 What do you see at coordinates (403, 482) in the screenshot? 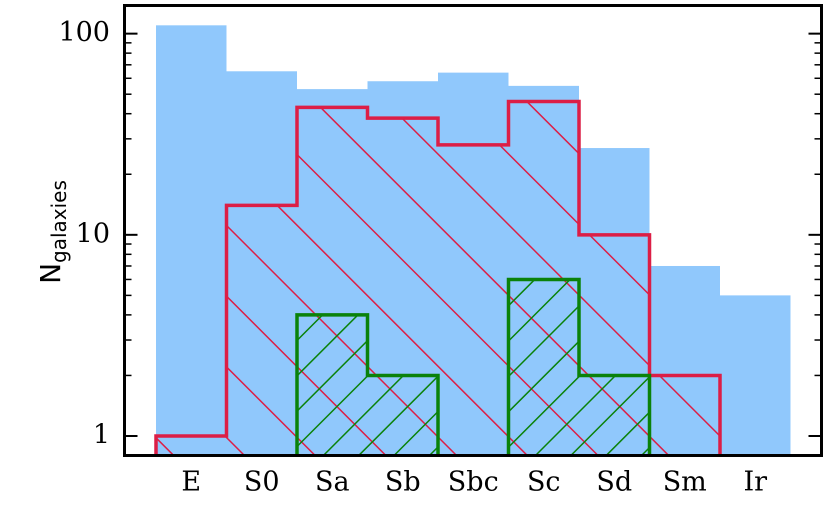
I see `x-tick-label: Sb` at bounding box center [403, 482].